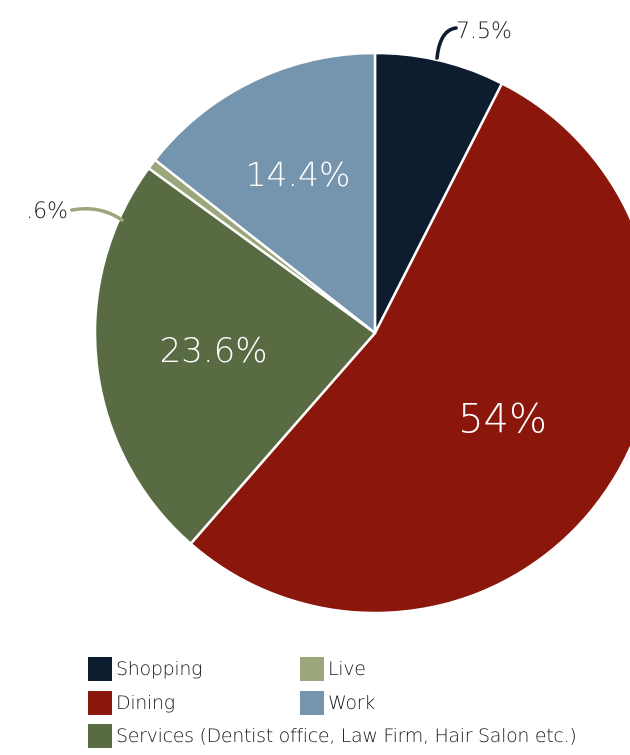  I want to click on leader-line-shopping, so click(446, 43).